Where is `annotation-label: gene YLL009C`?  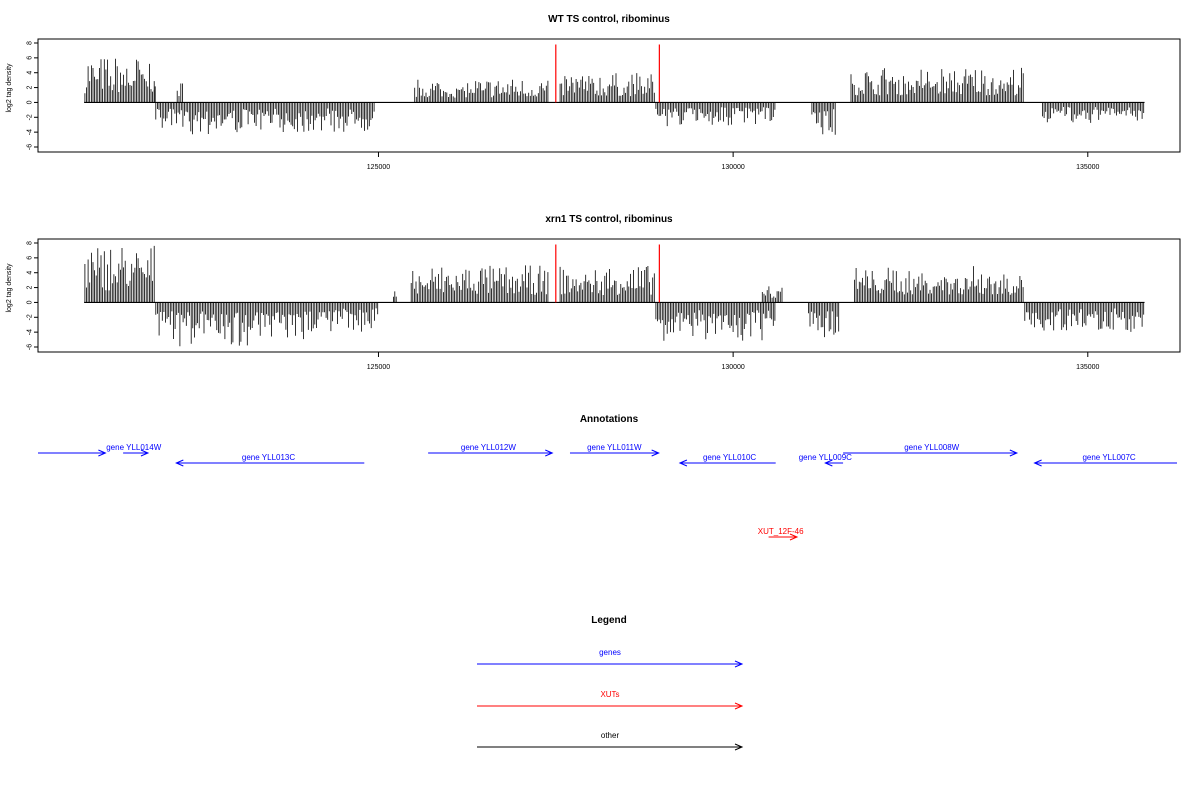
annotation-label: gene YLL009C is located at coordinates (825, 457).